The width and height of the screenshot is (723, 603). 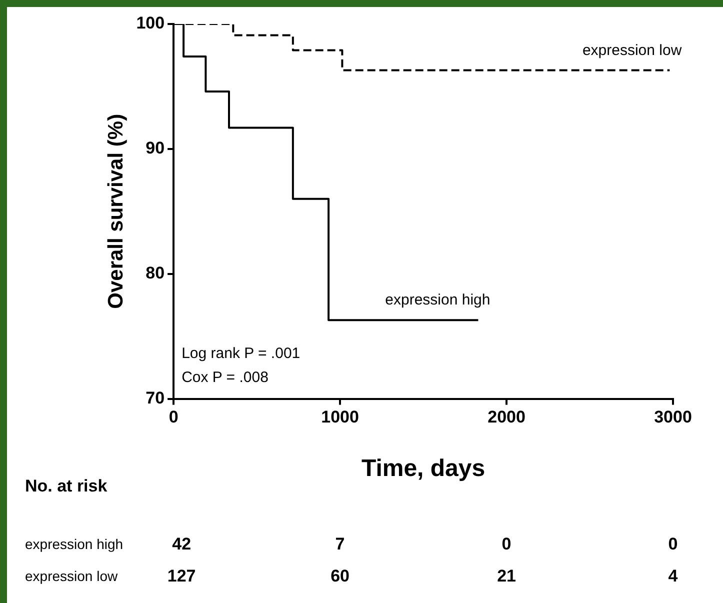 What do you see at coordinates (66, 486) in the screenshot?
I see `text: No. at risk` at bounding box center [66, 486].